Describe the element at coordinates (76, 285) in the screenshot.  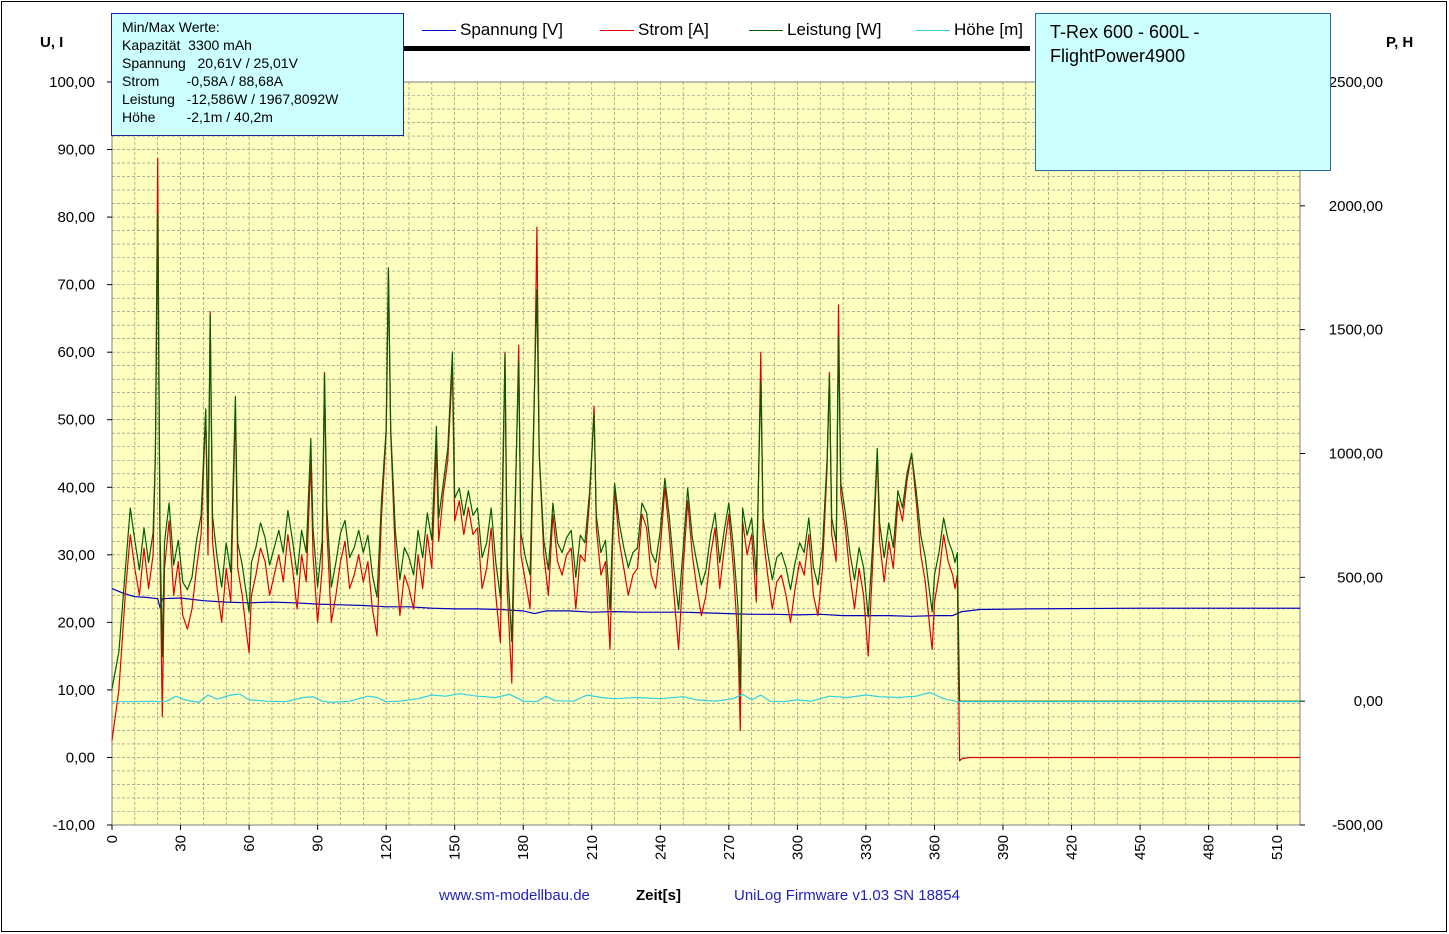
I see `y-left-tick-label: 70,00` at that location.